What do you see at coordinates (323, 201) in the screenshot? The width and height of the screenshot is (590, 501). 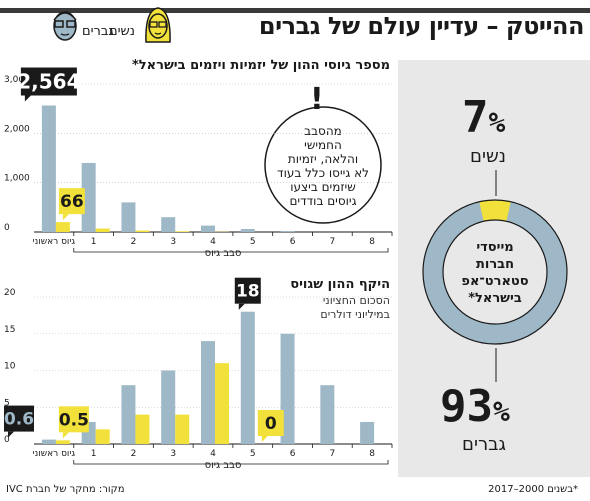 I see `note-line-6: גיוסים בודדים` at bounding box center [323, 201].